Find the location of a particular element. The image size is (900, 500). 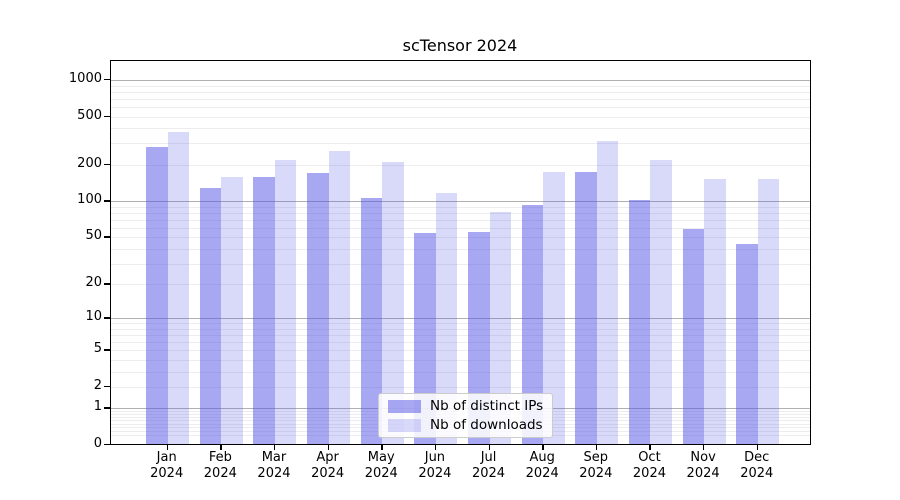

x-tick-label: Jan 2024 is located at coordinates (167, 466).